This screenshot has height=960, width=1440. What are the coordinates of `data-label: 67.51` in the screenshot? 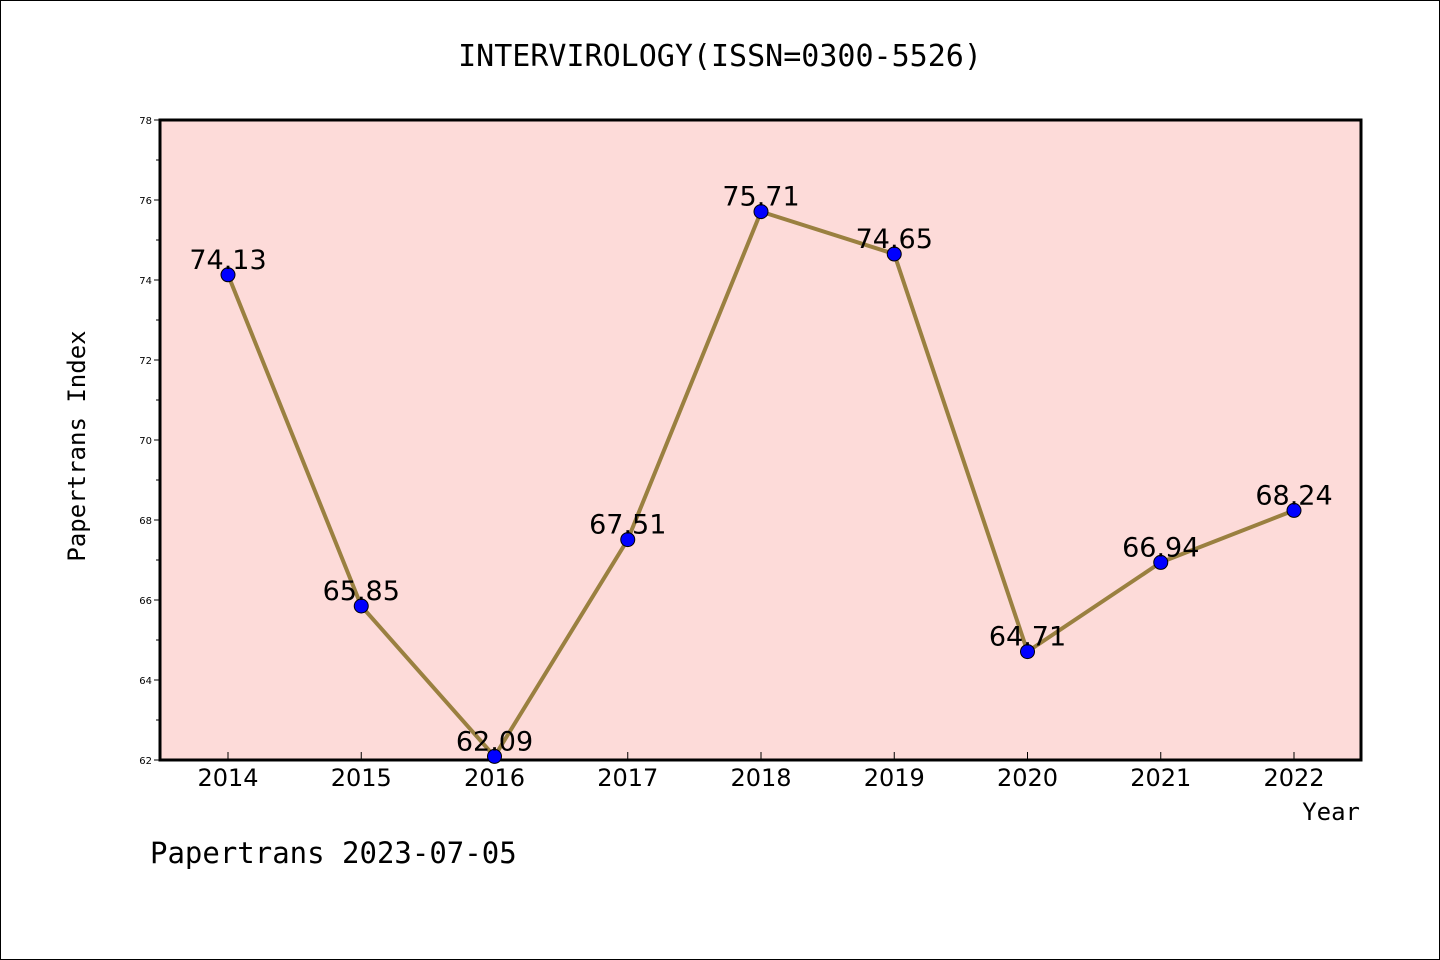 It's located at (627, 525).